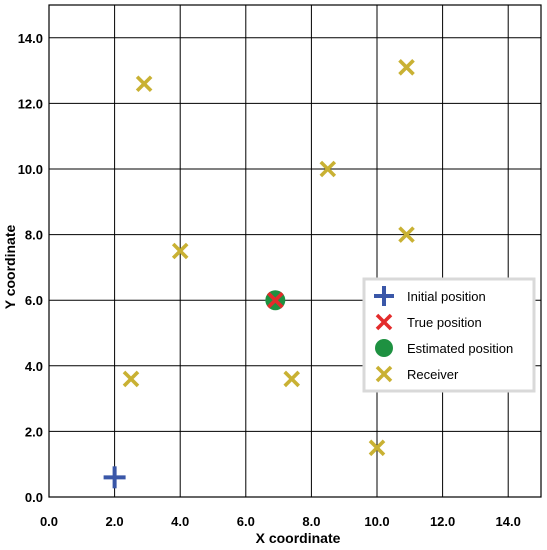 This screenshot has width=547, height=550. I want to click on y-tick-label: 6.0, so click(34, 300).